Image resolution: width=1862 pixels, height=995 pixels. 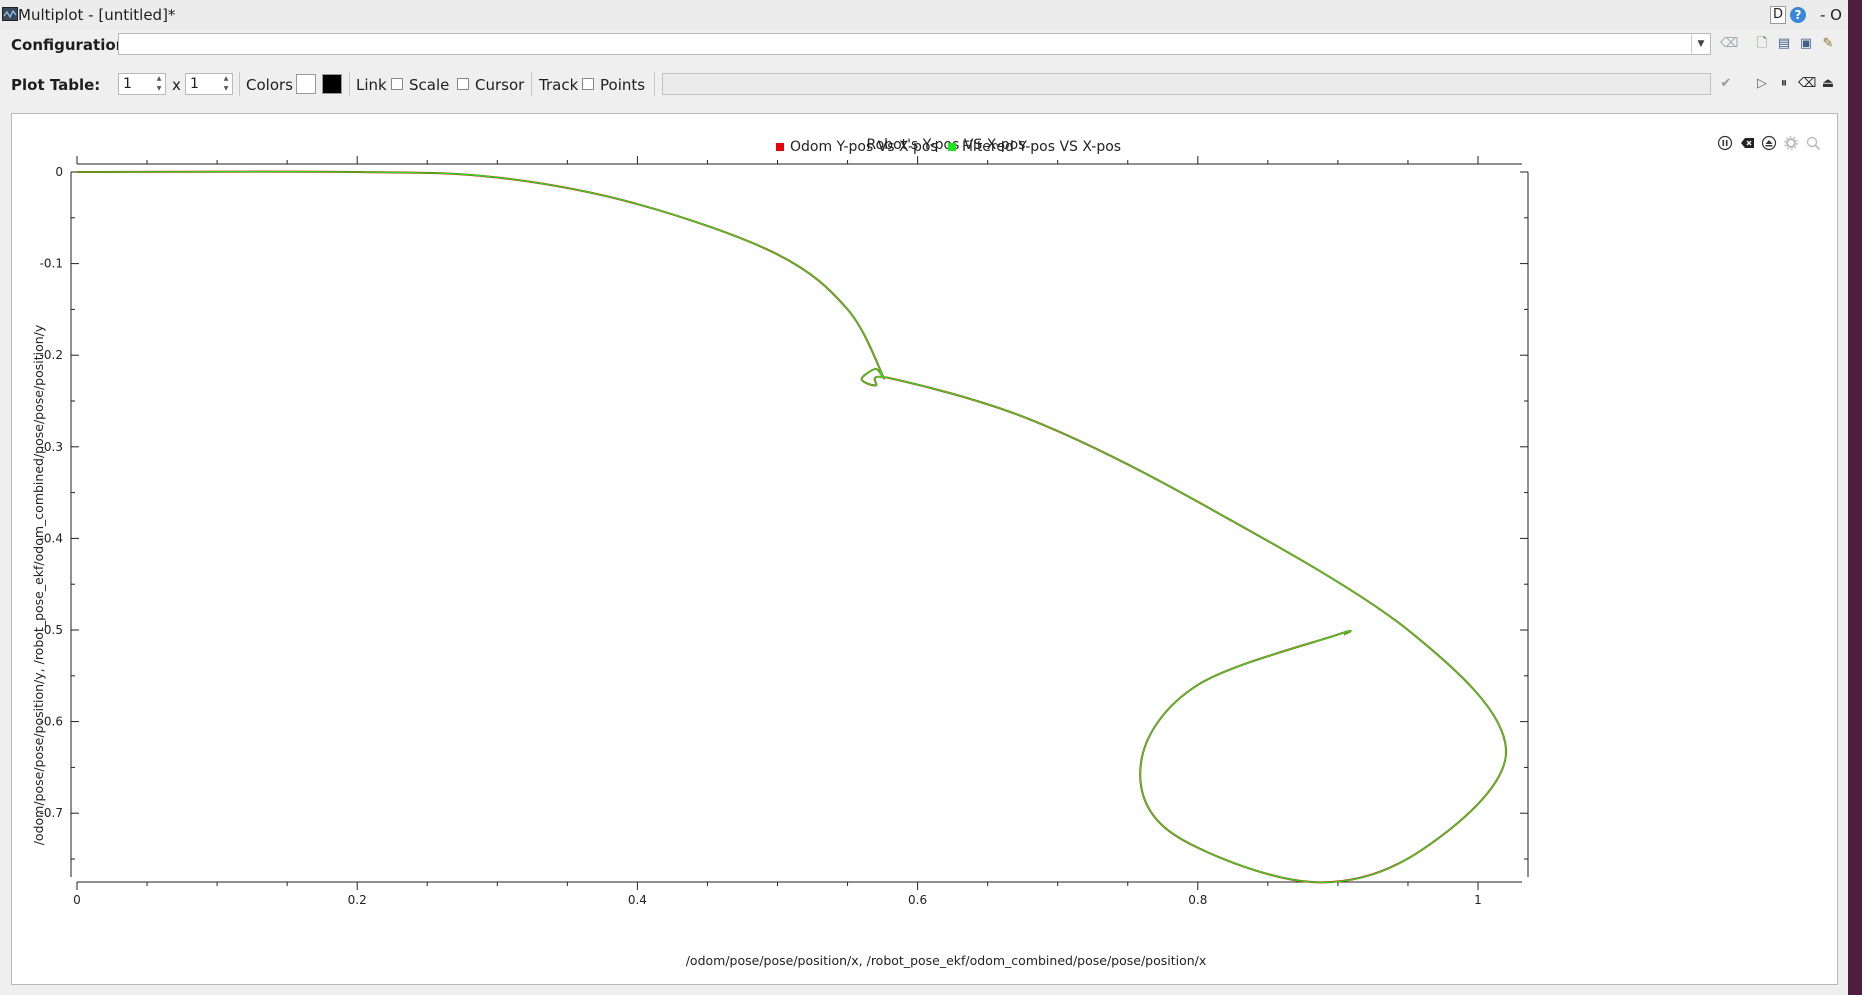 I want to click on legend-label: Odom Y-pos Vs X-pos, so click(x=864, y=147).